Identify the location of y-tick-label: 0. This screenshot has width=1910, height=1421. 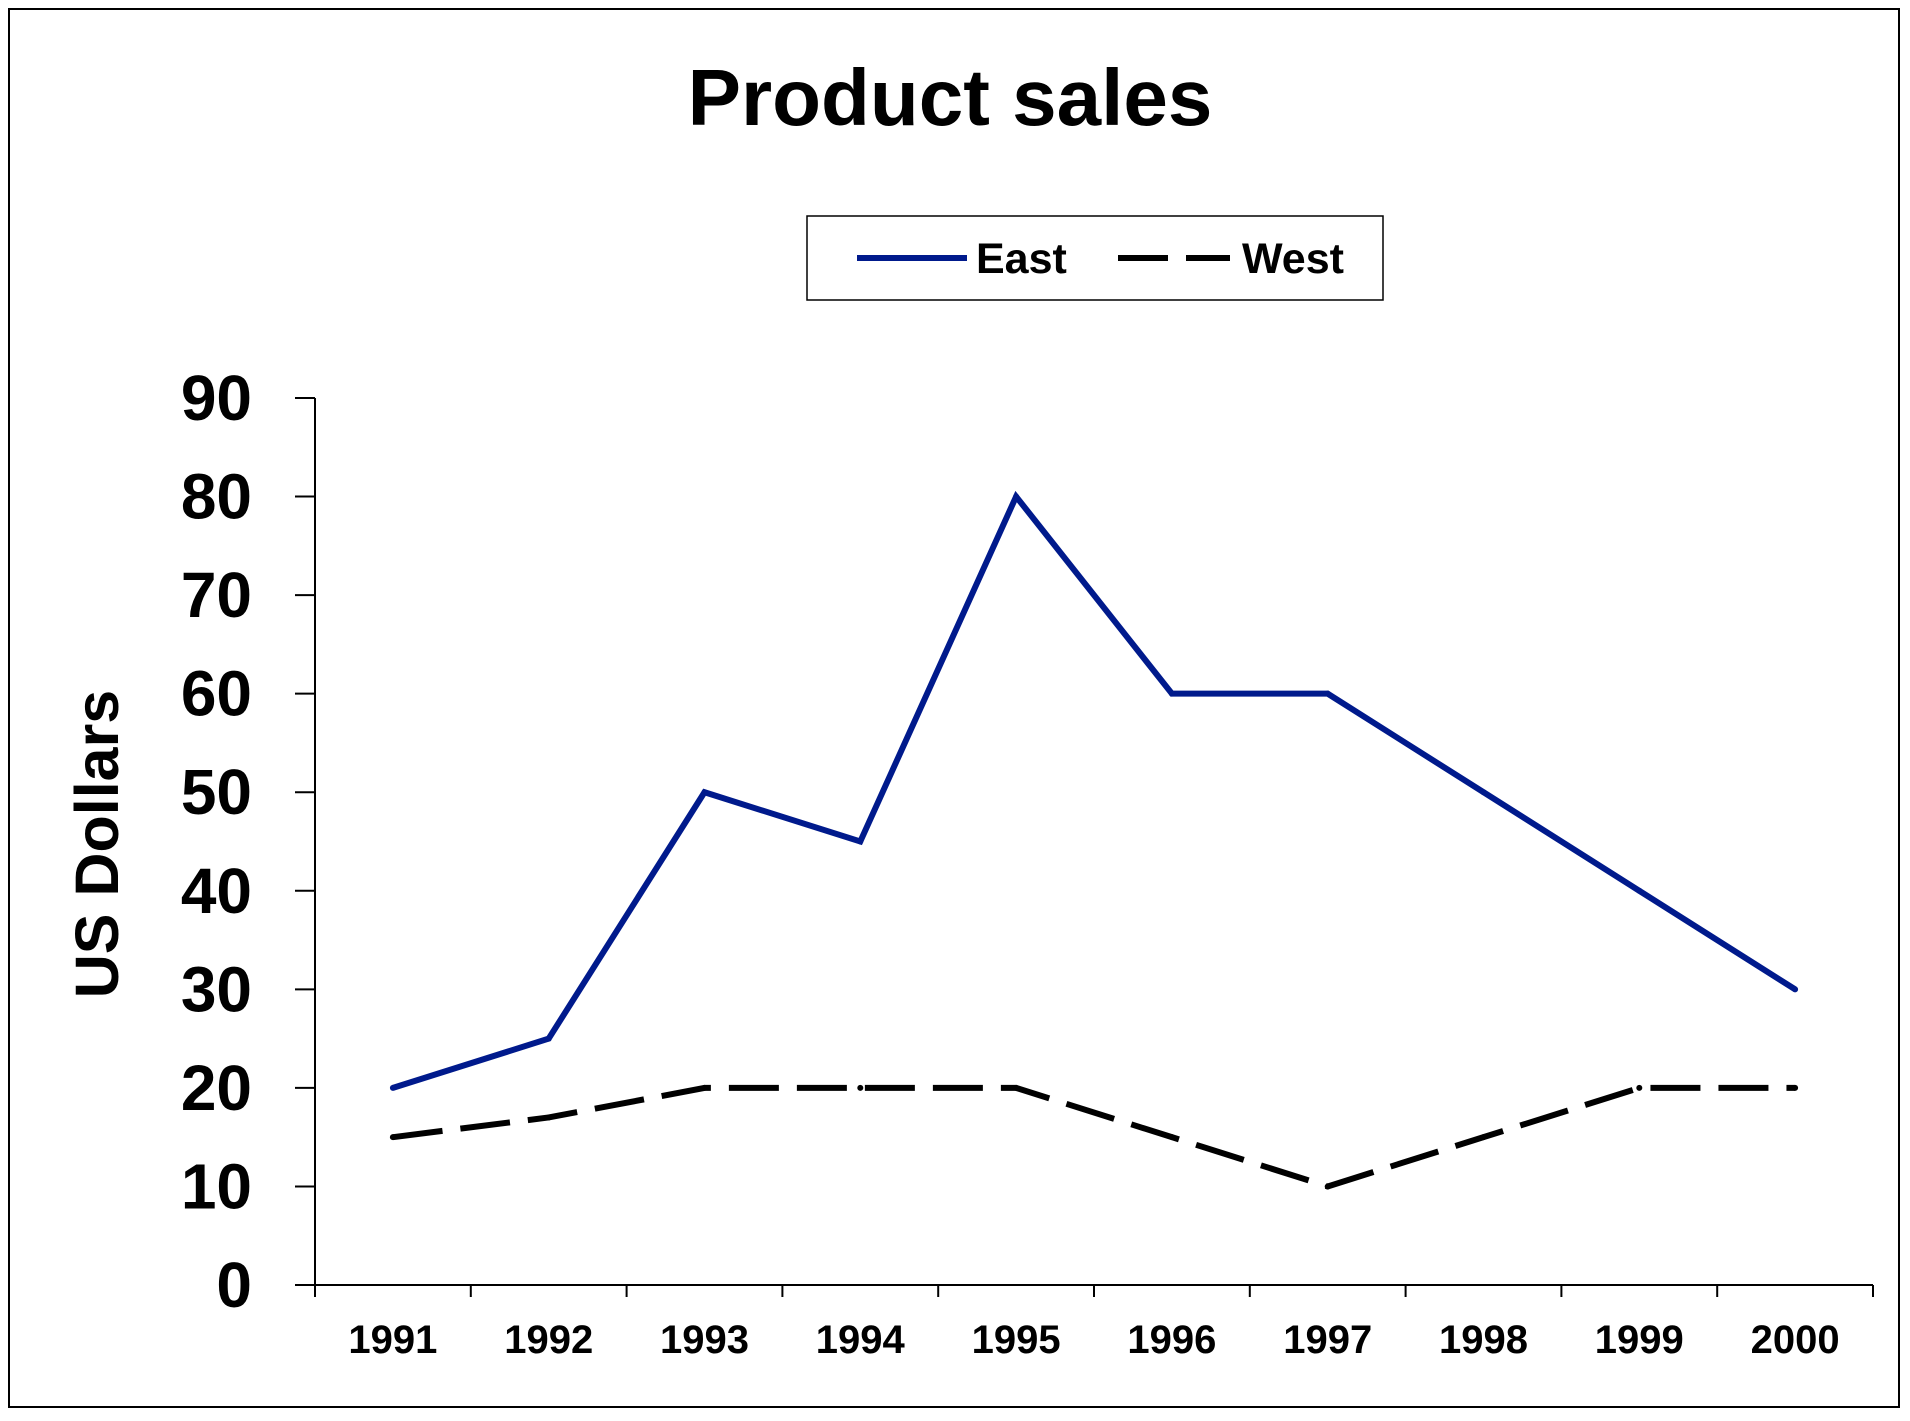
(234, 1285).